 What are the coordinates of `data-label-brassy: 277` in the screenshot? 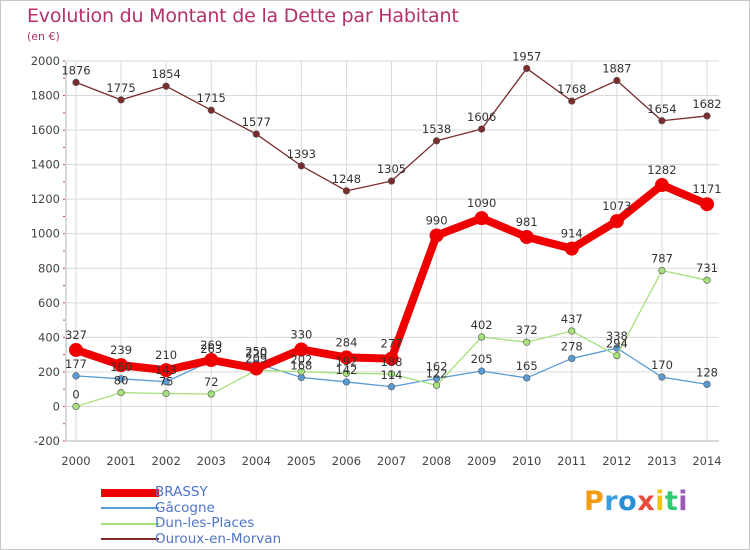 It's located at (392, 344).